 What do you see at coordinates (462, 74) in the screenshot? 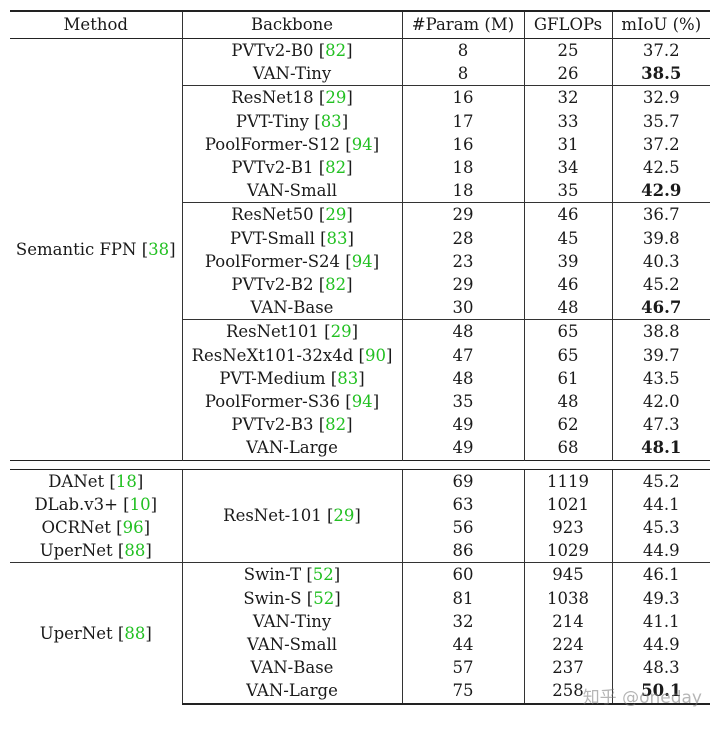
I see `param-cell: 8` at bounding box center [462, 74].